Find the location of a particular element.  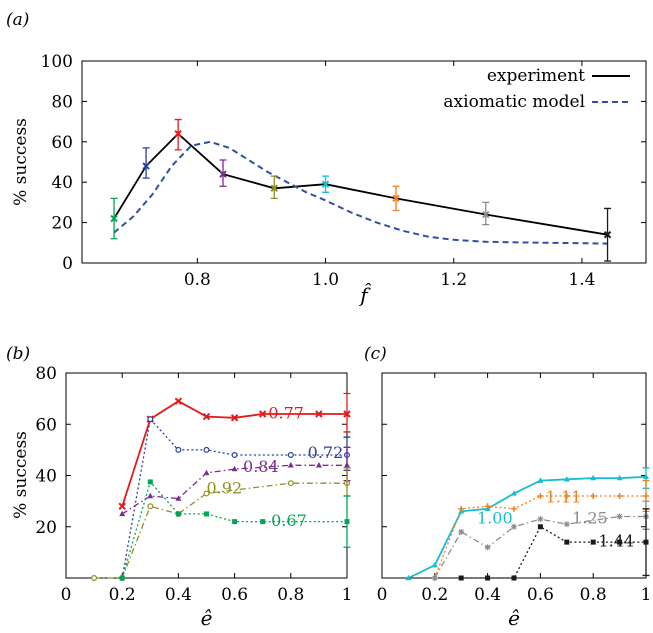

series-line-0.84 is located at coordinates (234, 489).